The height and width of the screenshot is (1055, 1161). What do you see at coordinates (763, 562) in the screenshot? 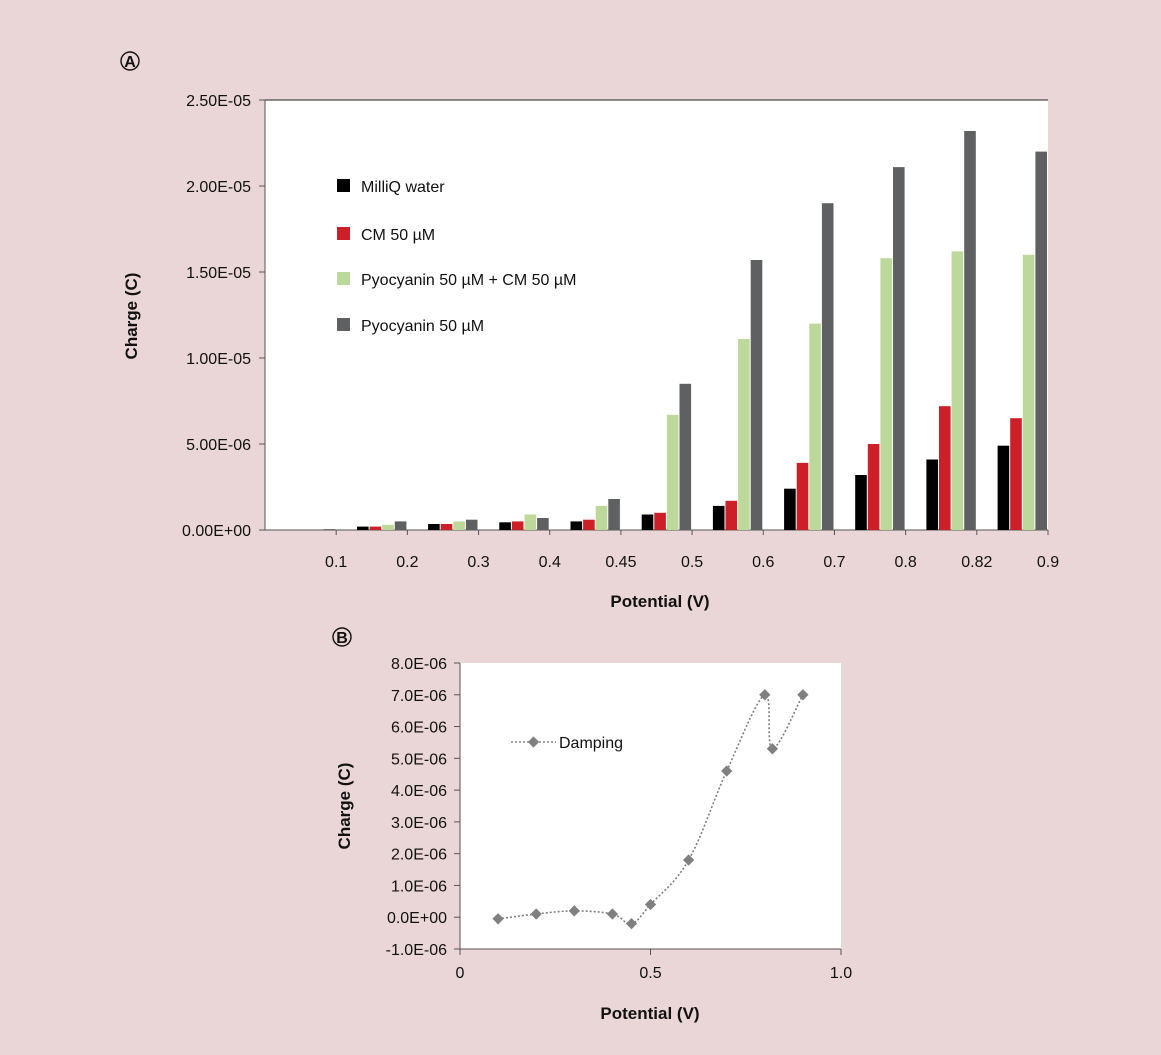
I see `panel-a-x-tick-label: 0.6` at bounding box center [763, 562].